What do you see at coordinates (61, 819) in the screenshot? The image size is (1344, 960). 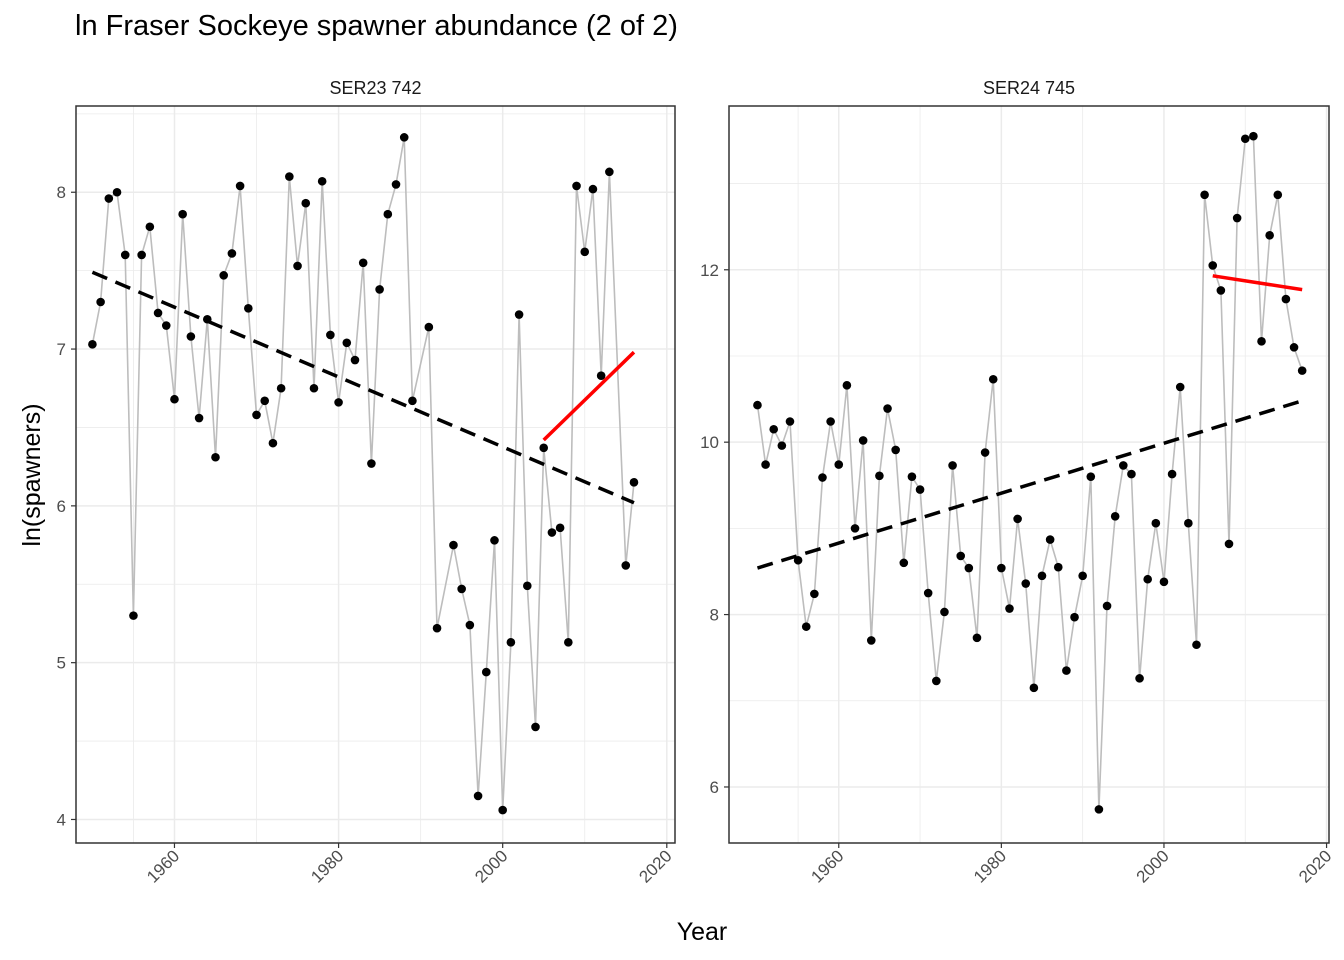 I see `y-tick-label: 4` at bounding box center [61, 819].